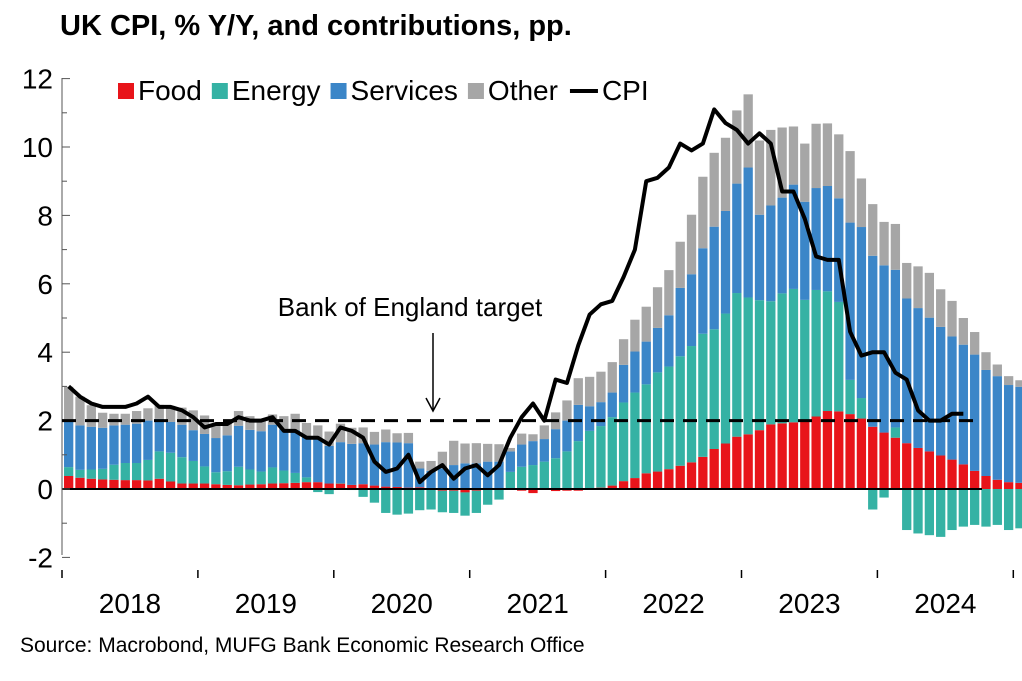 This screenshot has width=1022, height=681. Describe the element at coordinates (45, 489) in the screenshot. I see `y-tick-label-0: 0` at that location.